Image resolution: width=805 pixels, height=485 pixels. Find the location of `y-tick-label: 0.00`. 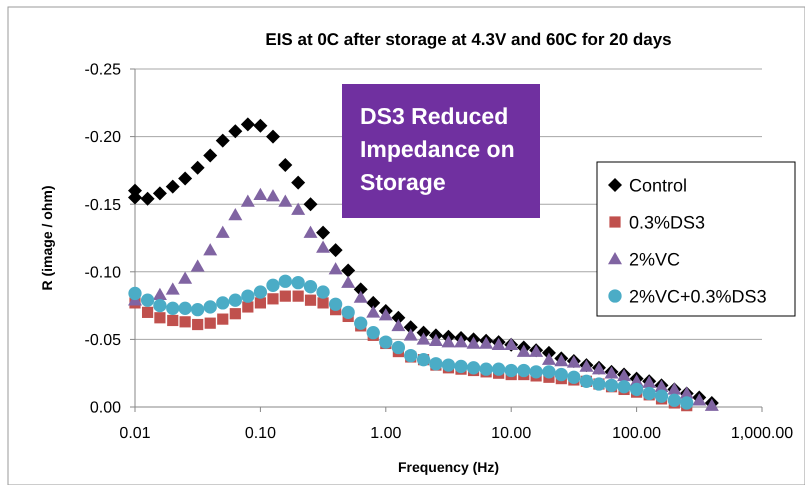

y-tick-label: 0.00 is located at coordinates (106, 408).